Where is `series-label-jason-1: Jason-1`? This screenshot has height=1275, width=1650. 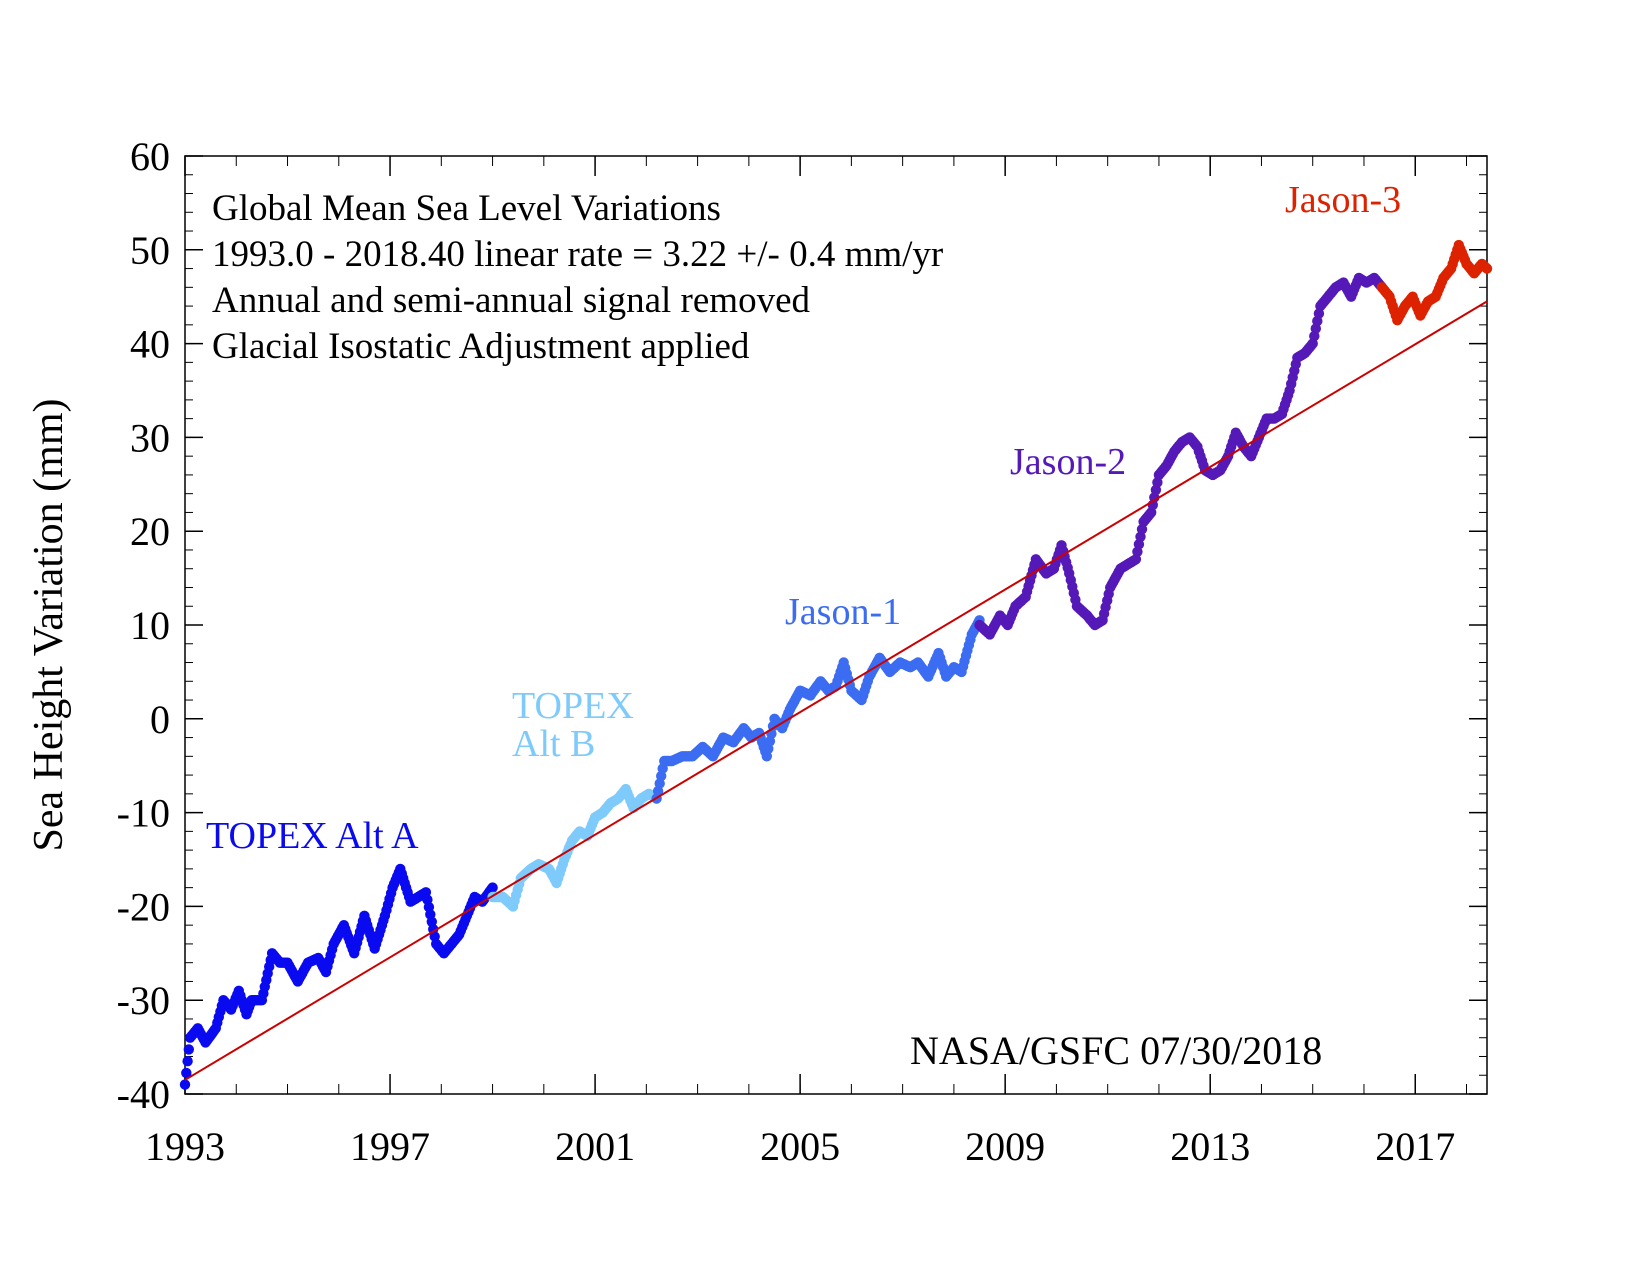 series-label-jason-1: Jason-1 is located at coordinates (843, 612).